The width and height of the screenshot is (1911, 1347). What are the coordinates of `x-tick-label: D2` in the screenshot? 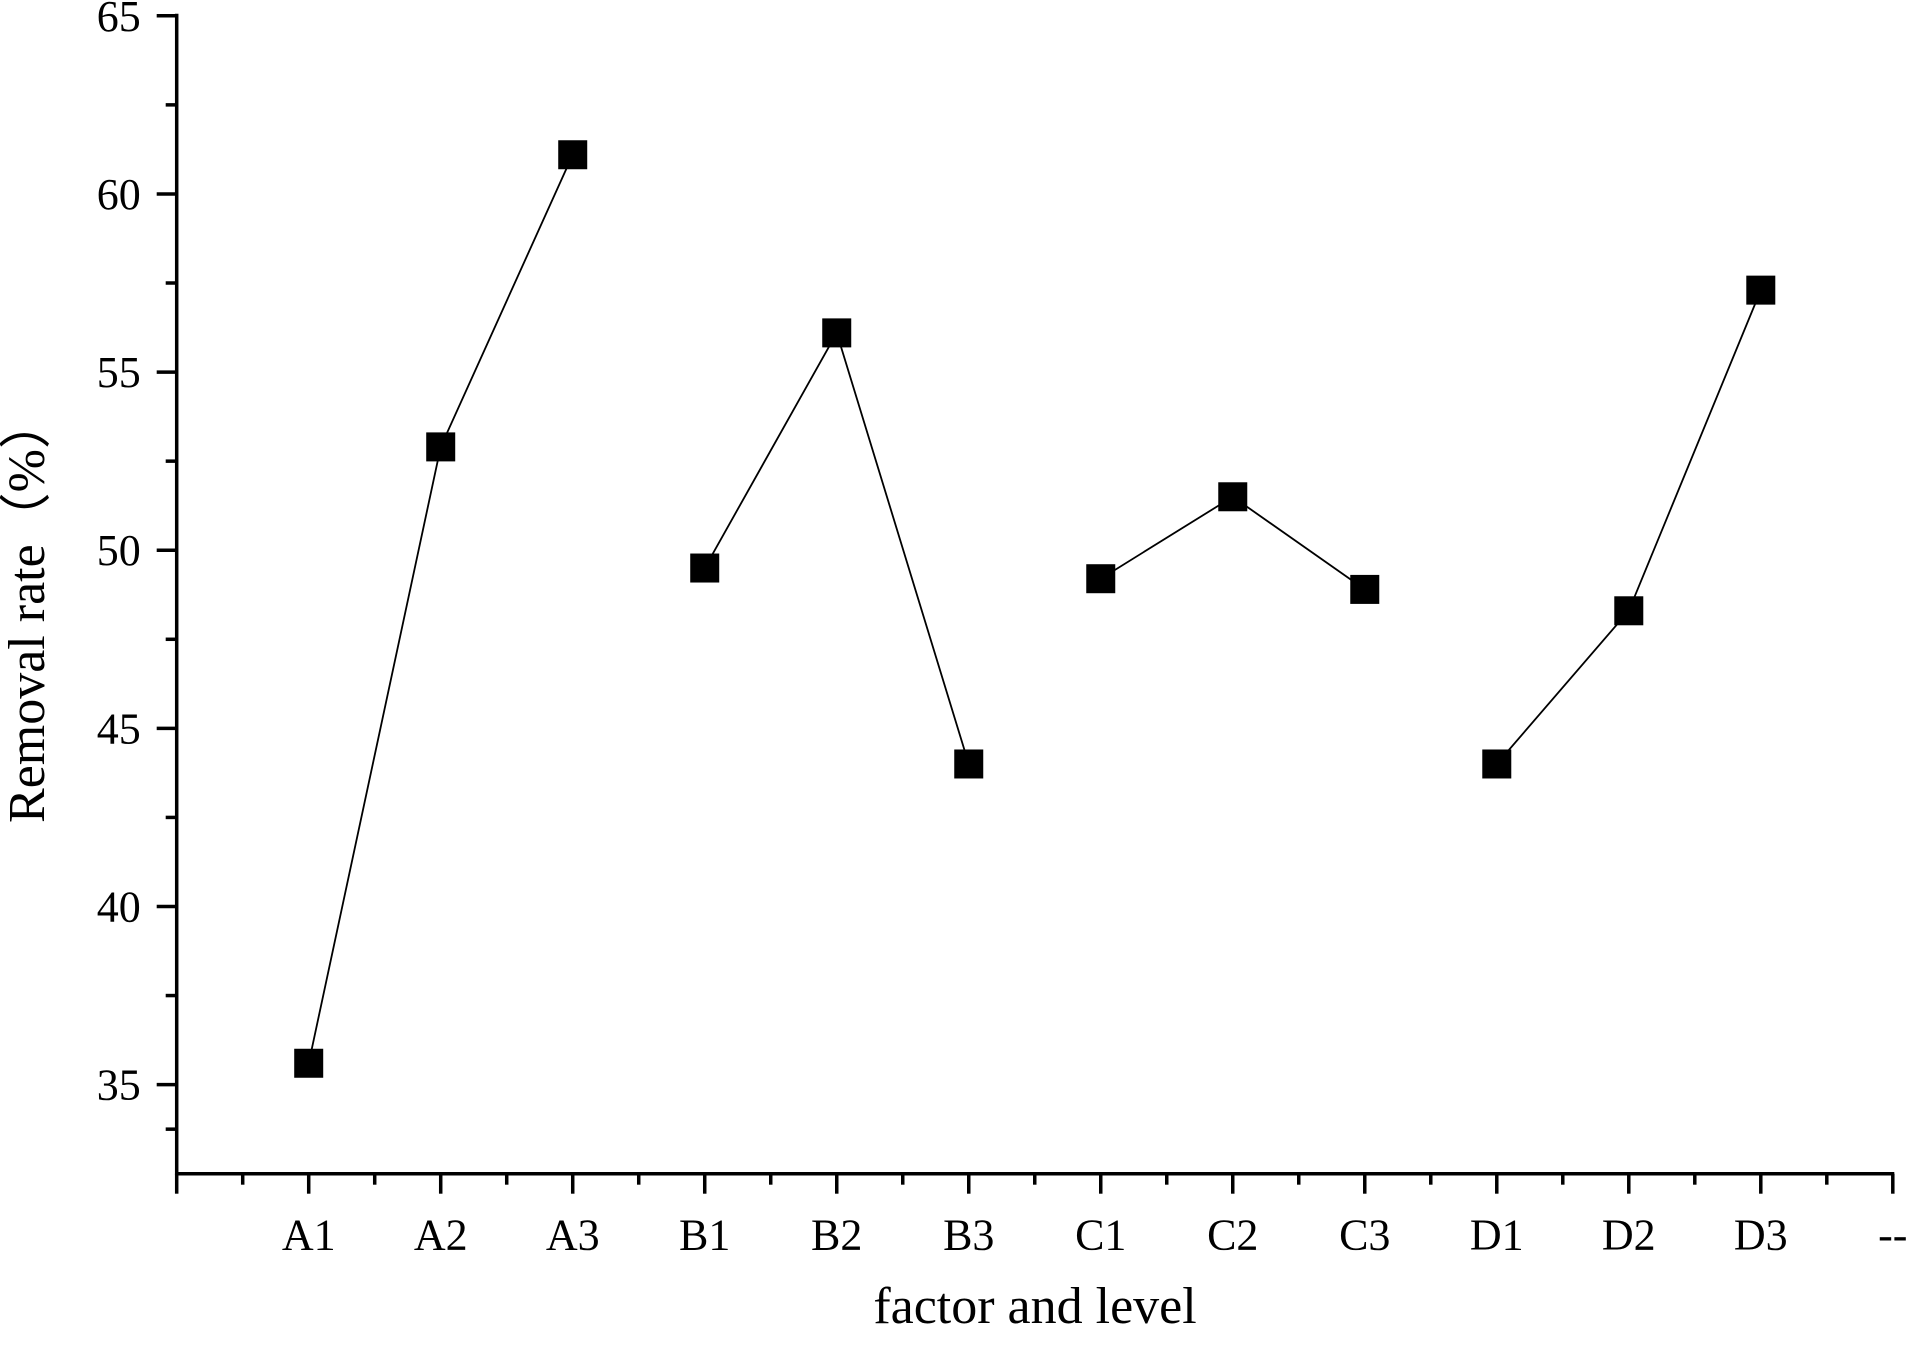 It's located at (1629, 1235).